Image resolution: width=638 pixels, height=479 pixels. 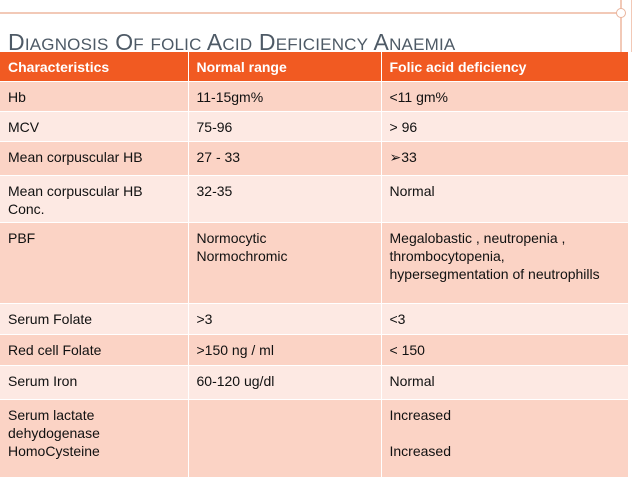 What do you see at coordinates (285, 350) in the screenshot?
I see `cell-normal-range: >150 ng / ml` at bounding box center [285, 350].